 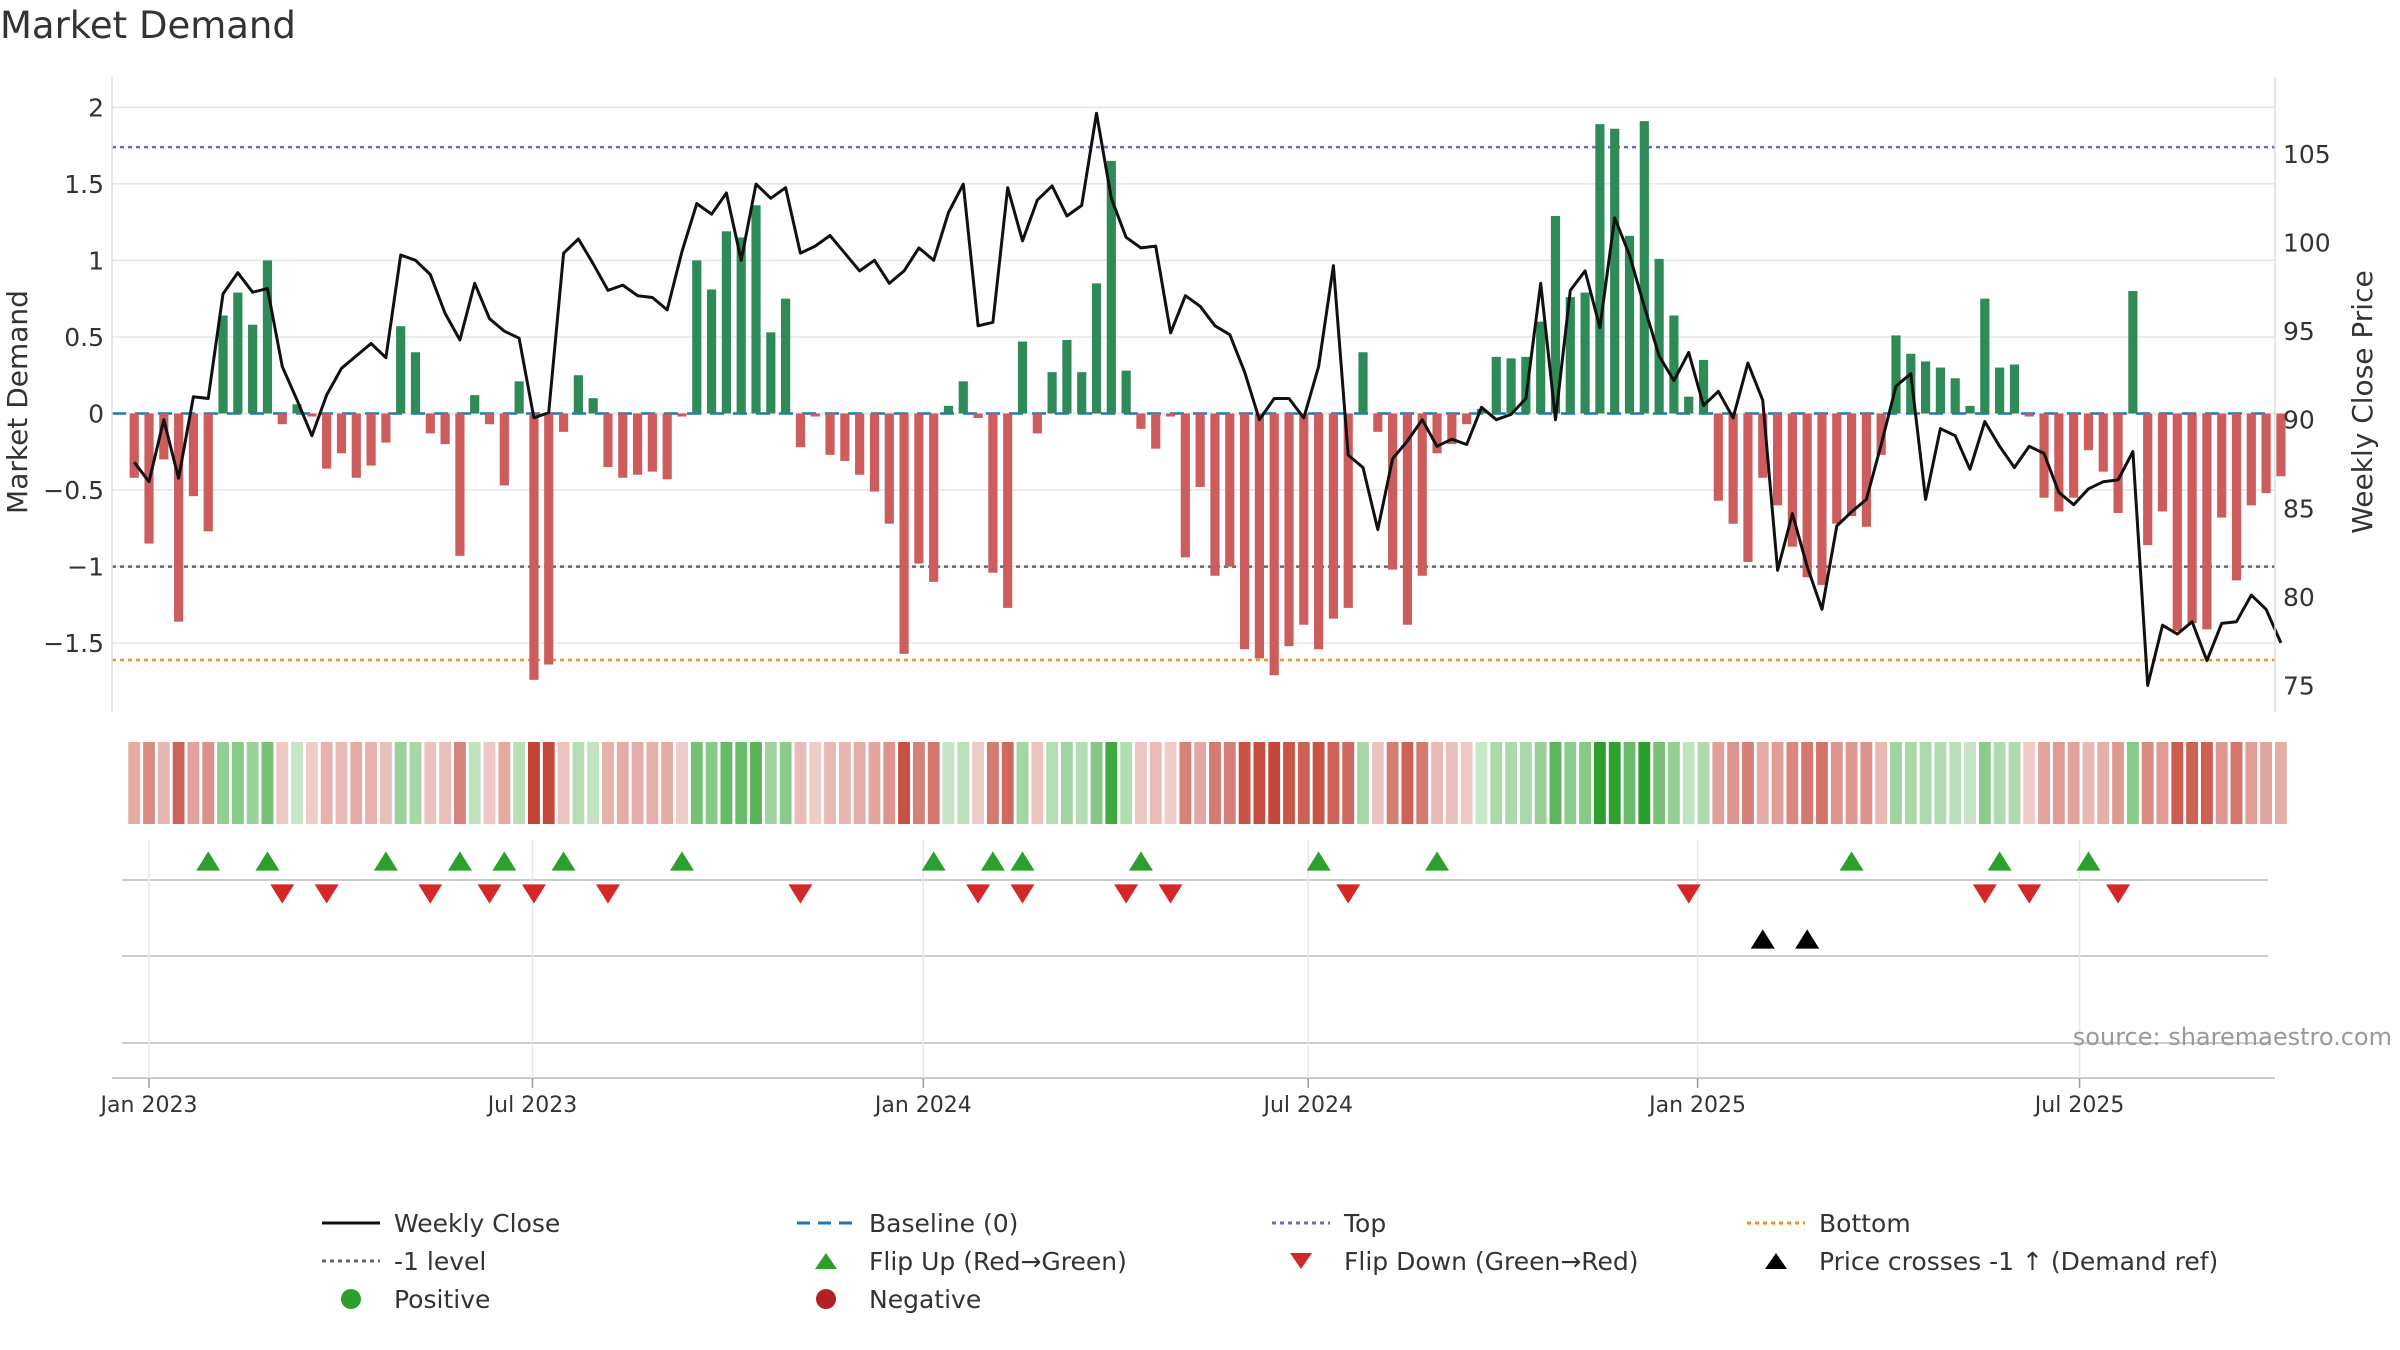 What do you see at coordinates (1762, 939) in the screenshot?
I see `price-cross-marker` at bounding box center [1762, 939].